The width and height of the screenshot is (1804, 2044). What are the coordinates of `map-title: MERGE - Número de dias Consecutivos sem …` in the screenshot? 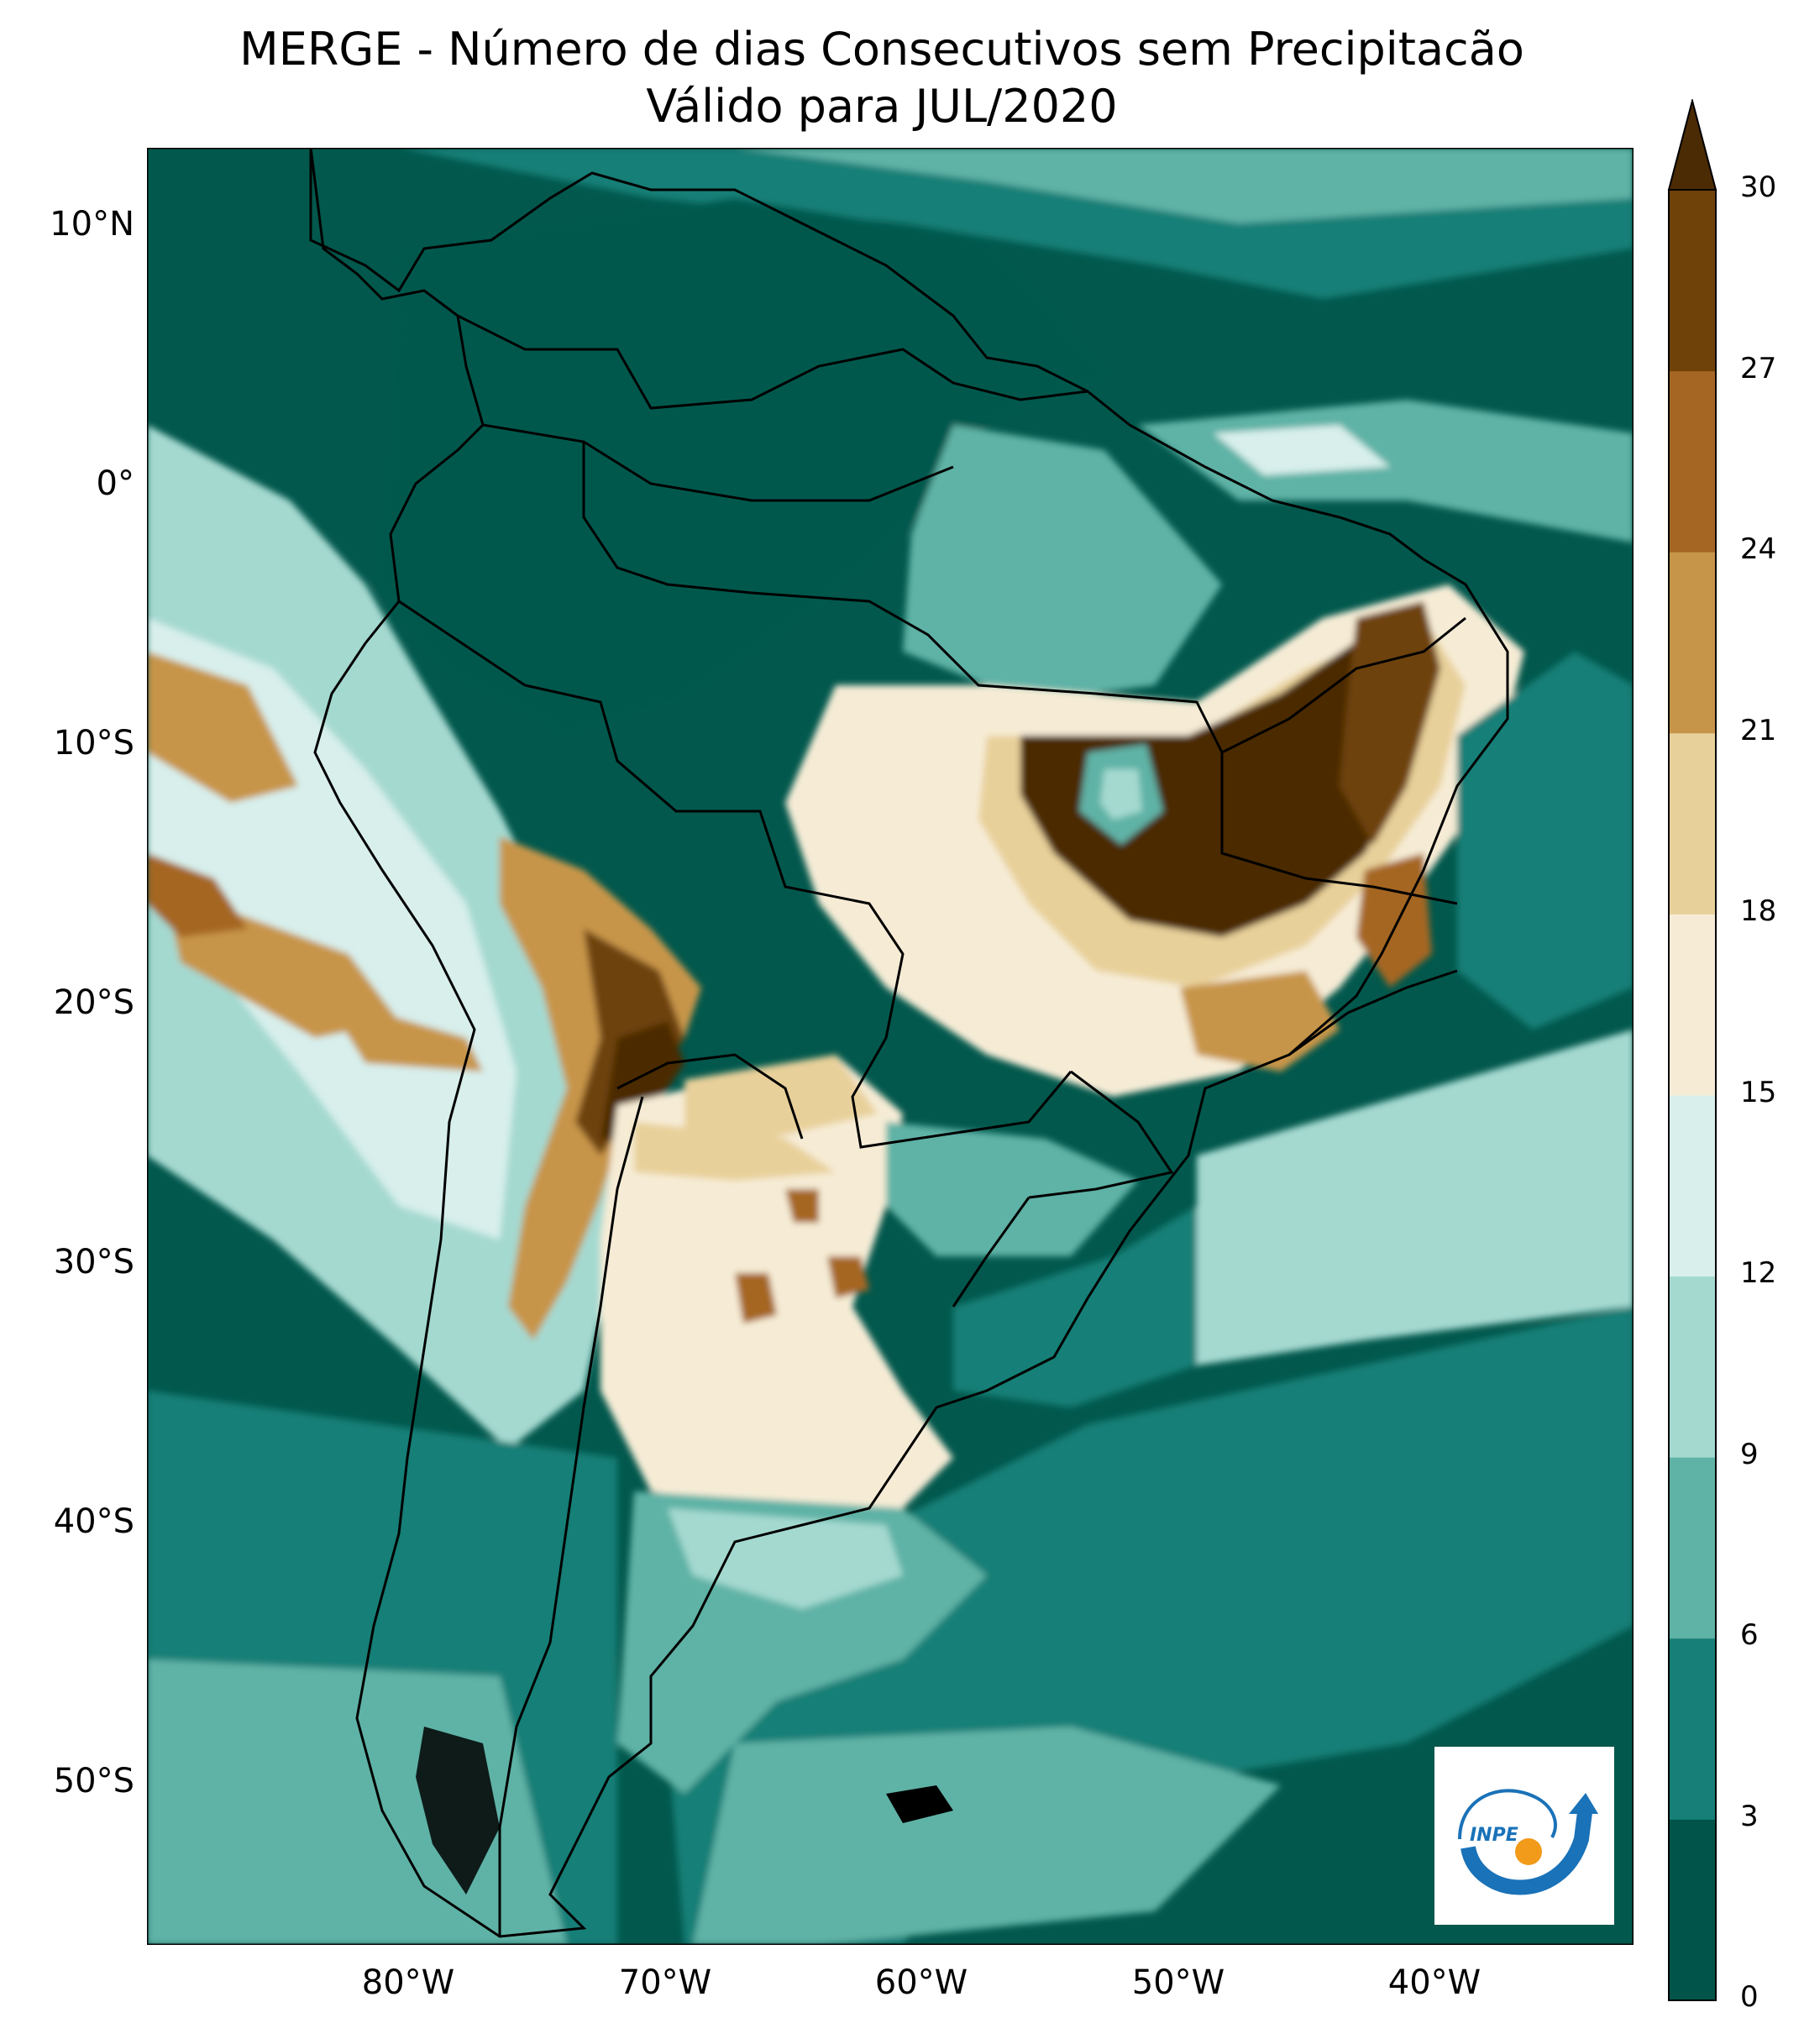 It's located at (881, 49).